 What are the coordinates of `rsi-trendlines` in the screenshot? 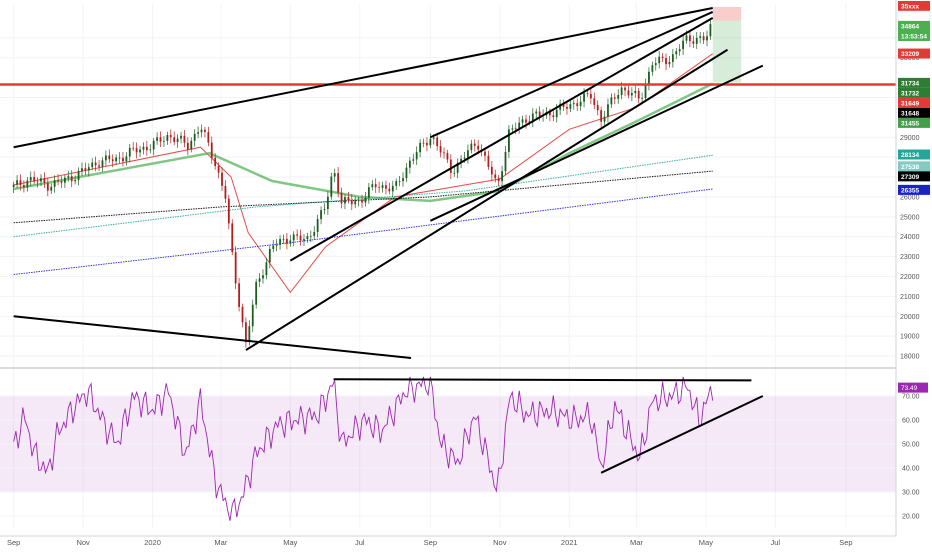 It's located at (548, 426).